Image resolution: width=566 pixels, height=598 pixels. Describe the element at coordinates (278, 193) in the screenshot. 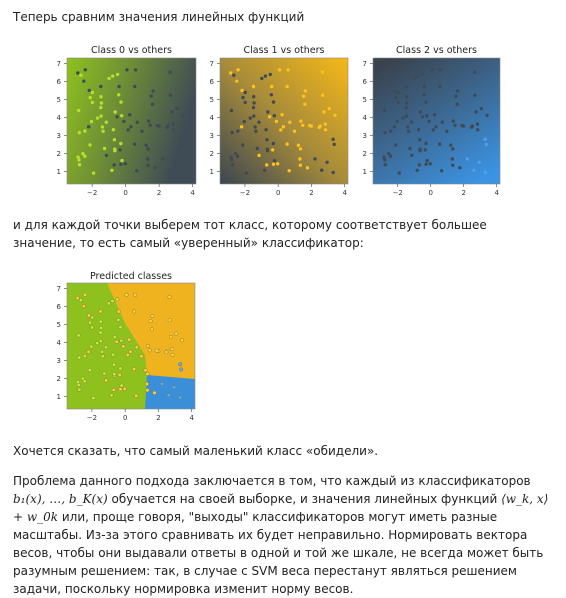

I see `x-tick-label: 0` at that location.